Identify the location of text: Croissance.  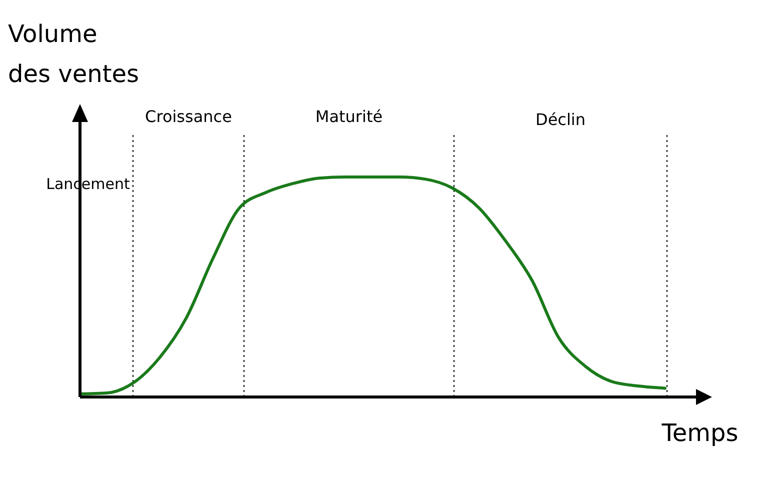
(188, 116).